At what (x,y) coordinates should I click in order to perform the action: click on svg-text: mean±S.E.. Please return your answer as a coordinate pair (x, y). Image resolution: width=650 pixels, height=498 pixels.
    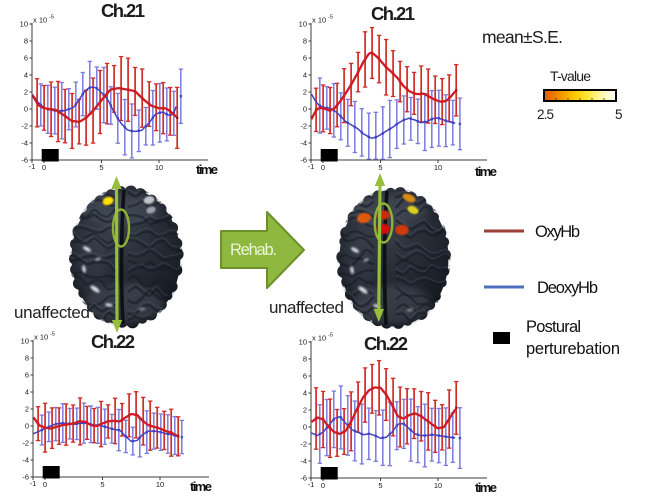
    Looking at the image, I should click on (522, 37).